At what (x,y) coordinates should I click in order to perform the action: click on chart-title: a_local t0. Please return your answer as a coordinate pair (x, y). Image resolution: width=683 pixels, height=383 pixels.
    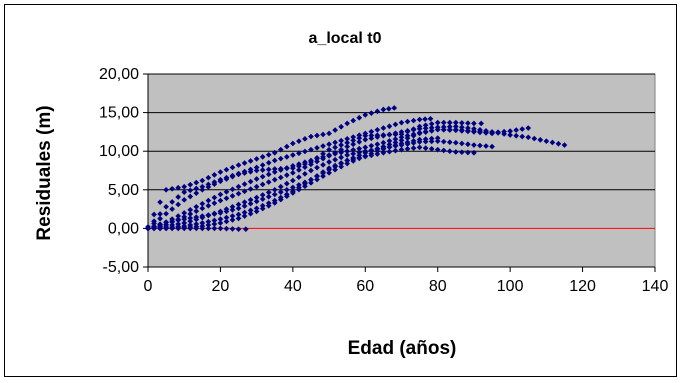
    Looking at the image, I should click on (345, 38).